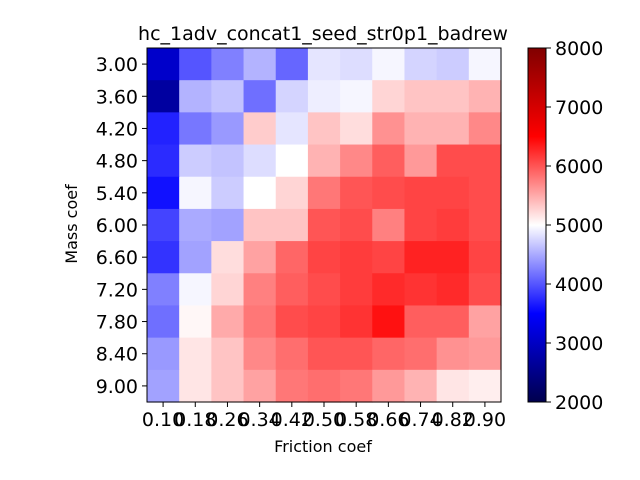 The width and height of the screenshot is (640, 480). Describe the element at coordinates (117, 355) in the screenshot. I see `y-tick-label: 8.40` at that location.